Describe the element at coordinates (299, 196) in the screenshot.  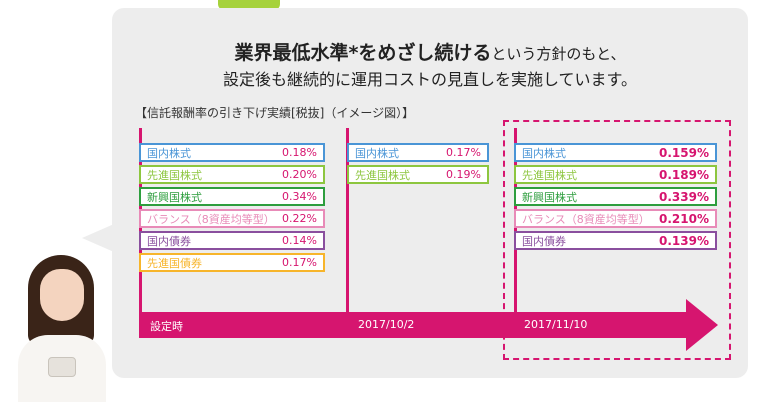
I see `fee-rate: 0.34%` at that location.